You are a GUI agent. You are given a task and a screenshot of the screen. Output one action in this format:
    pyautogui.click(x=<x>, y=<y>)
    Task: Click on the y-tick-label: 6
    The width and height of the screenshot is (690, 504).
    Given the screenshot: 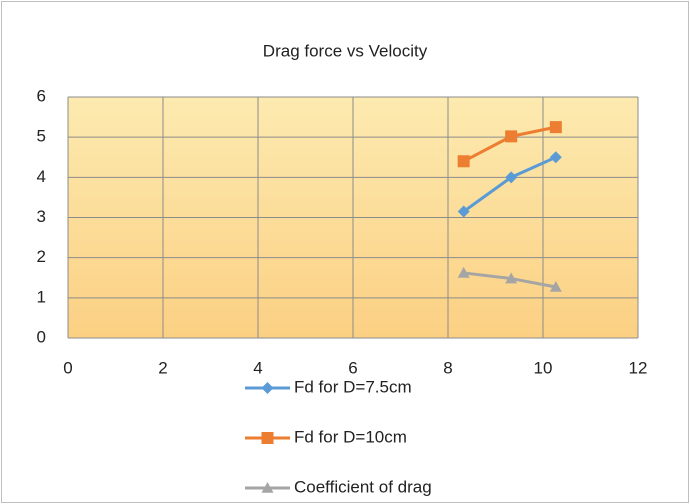 What is the action you would take?
    pyautogui.click(x=41, y=95)
    